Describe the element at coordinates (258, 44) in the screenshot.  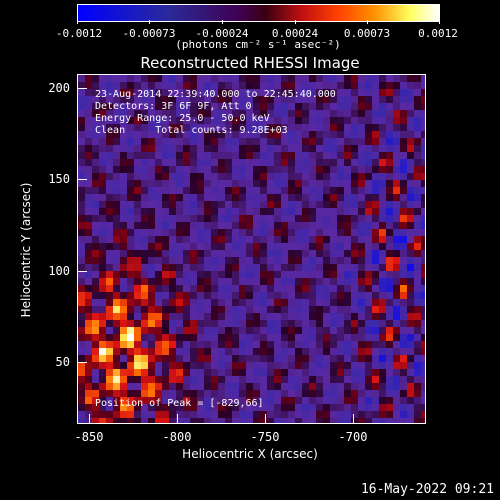
I see `colorbar-units: (photons cm⁻² s⁻¹ asec⁻²)` at that location.